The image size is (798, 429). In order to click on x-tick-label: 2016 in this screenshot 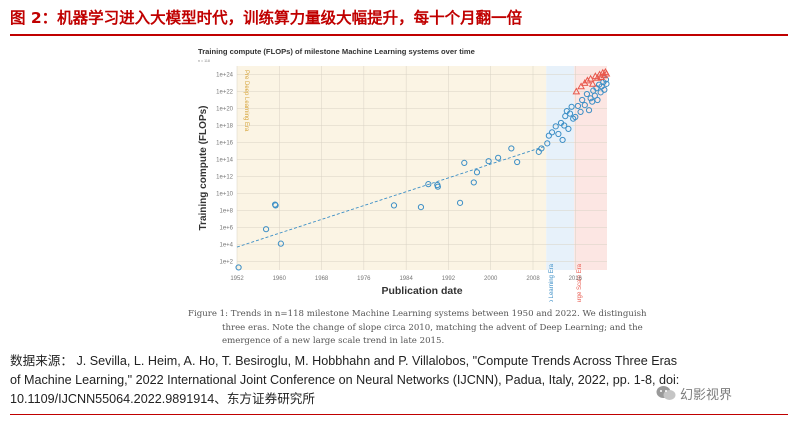, I will do `click(576, 279)`.